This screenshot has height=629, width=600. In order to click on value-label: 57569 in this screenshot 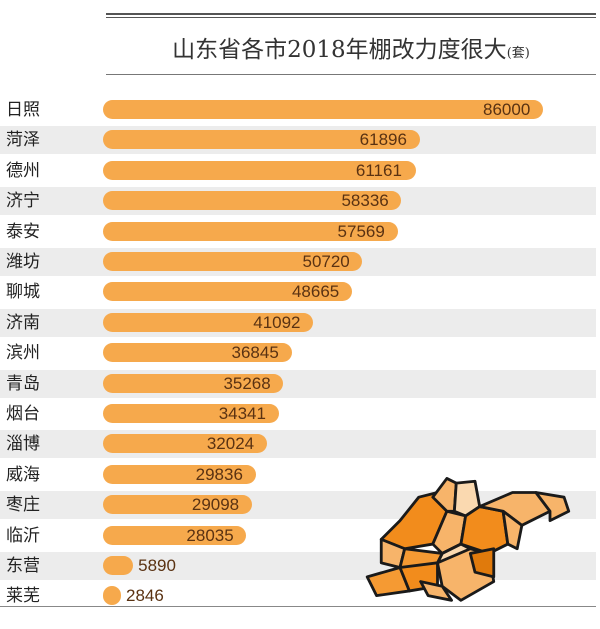, I will do `click(361, 231)`.